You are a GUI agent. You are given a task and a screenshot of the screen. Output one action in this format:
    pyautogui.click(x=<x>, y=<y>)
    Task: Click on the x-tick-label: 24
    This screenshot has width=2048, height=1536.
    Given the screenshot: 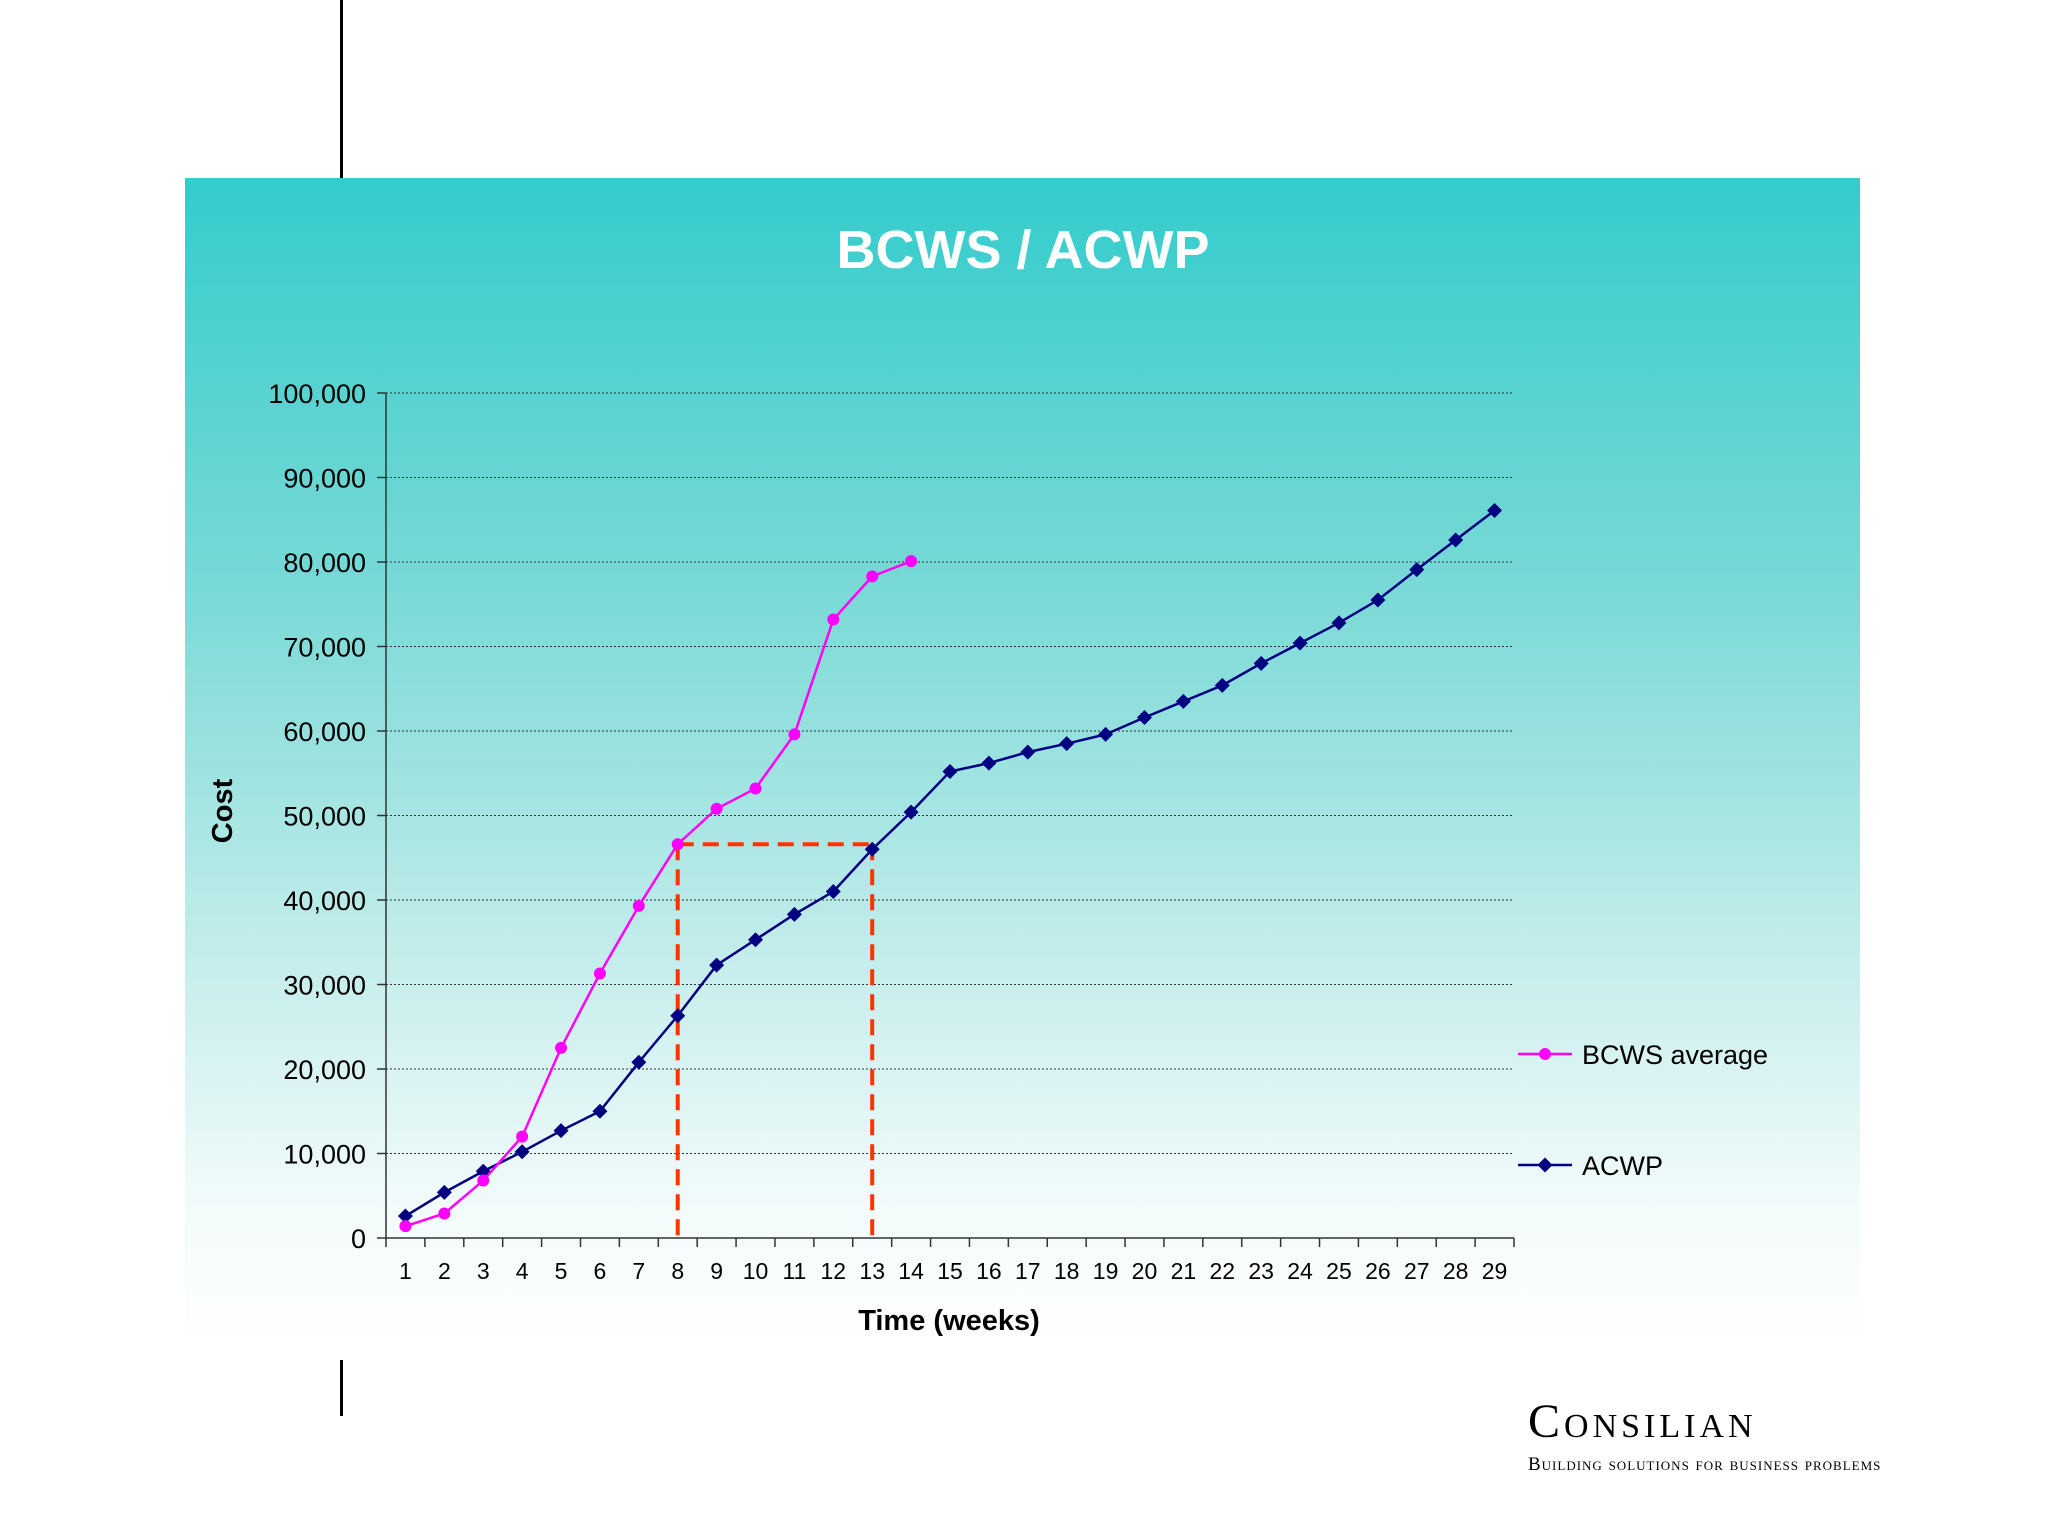 What is the action you would take?
    pyautogui.click(x=1300, y=1271)
    